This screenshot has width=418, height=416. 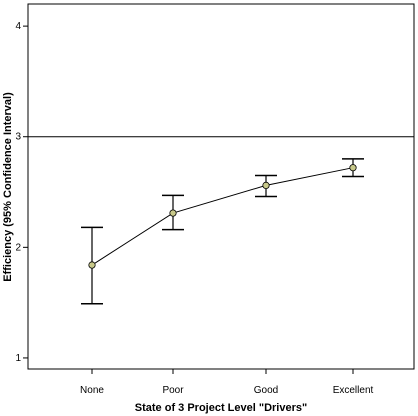 I want to click on x-tick-label: Good, so click(x=266, y=390).